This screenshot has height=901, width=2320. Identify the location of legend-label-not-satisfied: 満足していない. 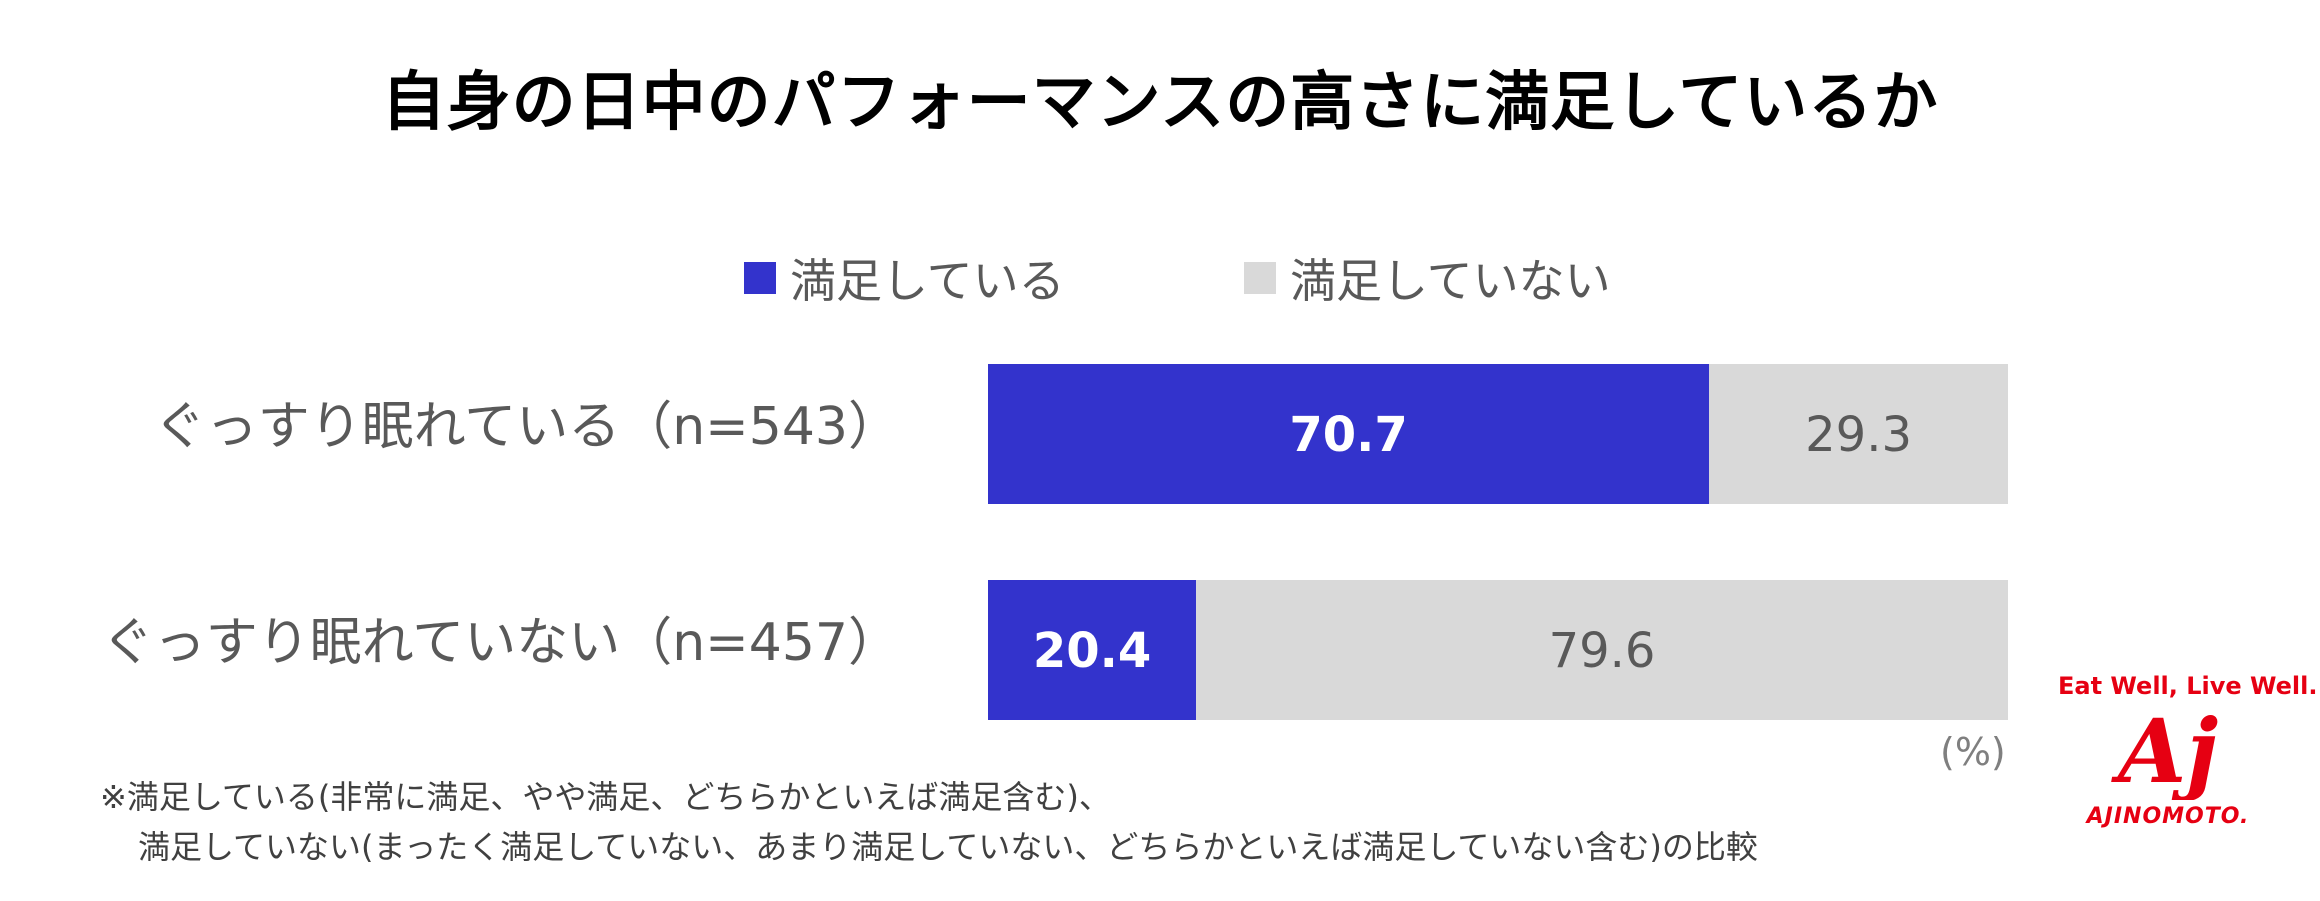
(1450, 281).